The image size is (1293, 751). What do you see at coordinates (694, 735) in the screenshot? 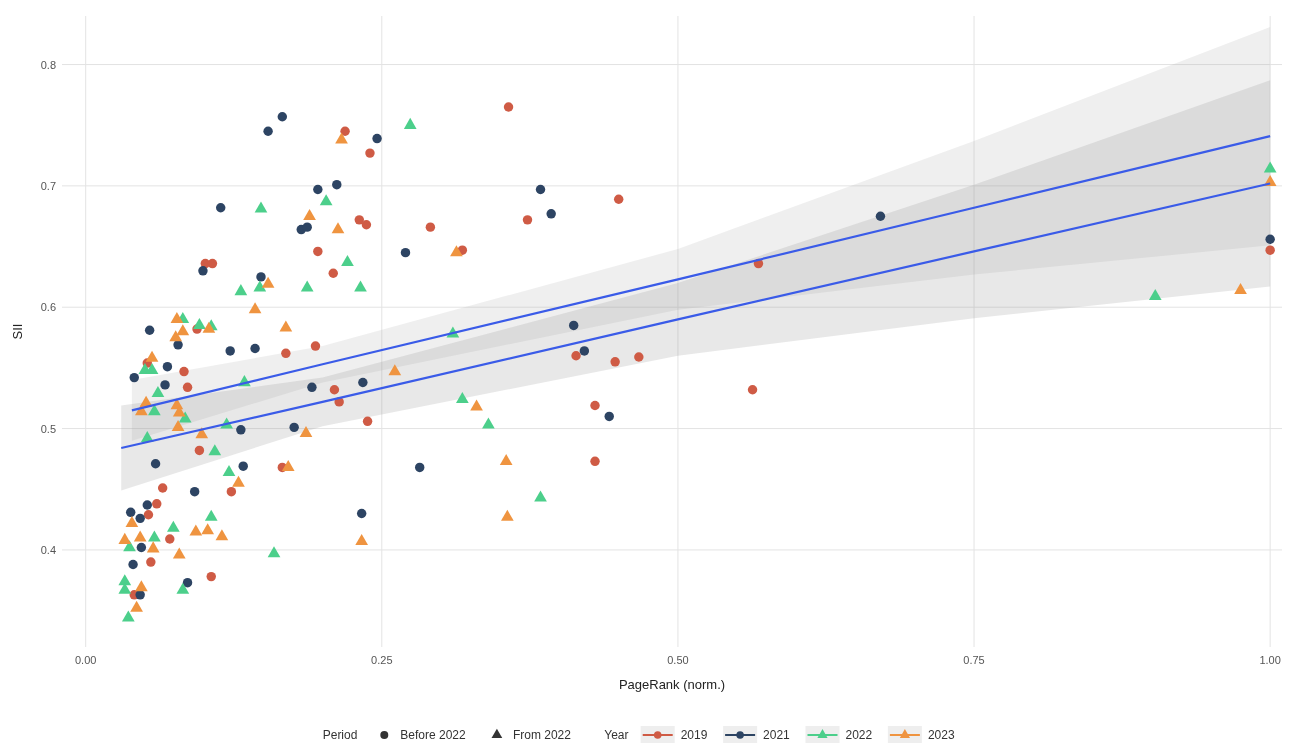
I see `legend-label: 2019` at bounding box center [694, 735].